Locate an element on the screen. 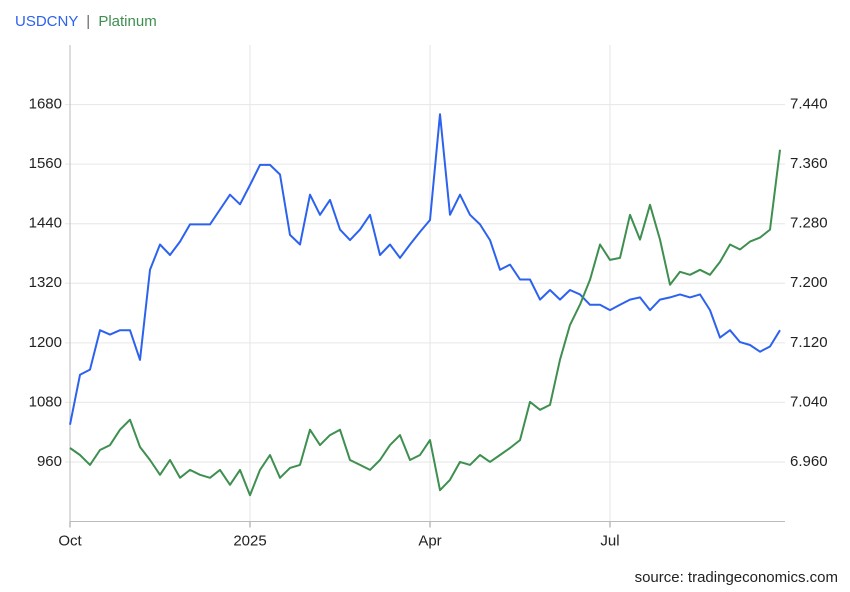 The height and width of the screenshot is (592, 850). x-tick-label: Oct is located at coordinates (70, 540).